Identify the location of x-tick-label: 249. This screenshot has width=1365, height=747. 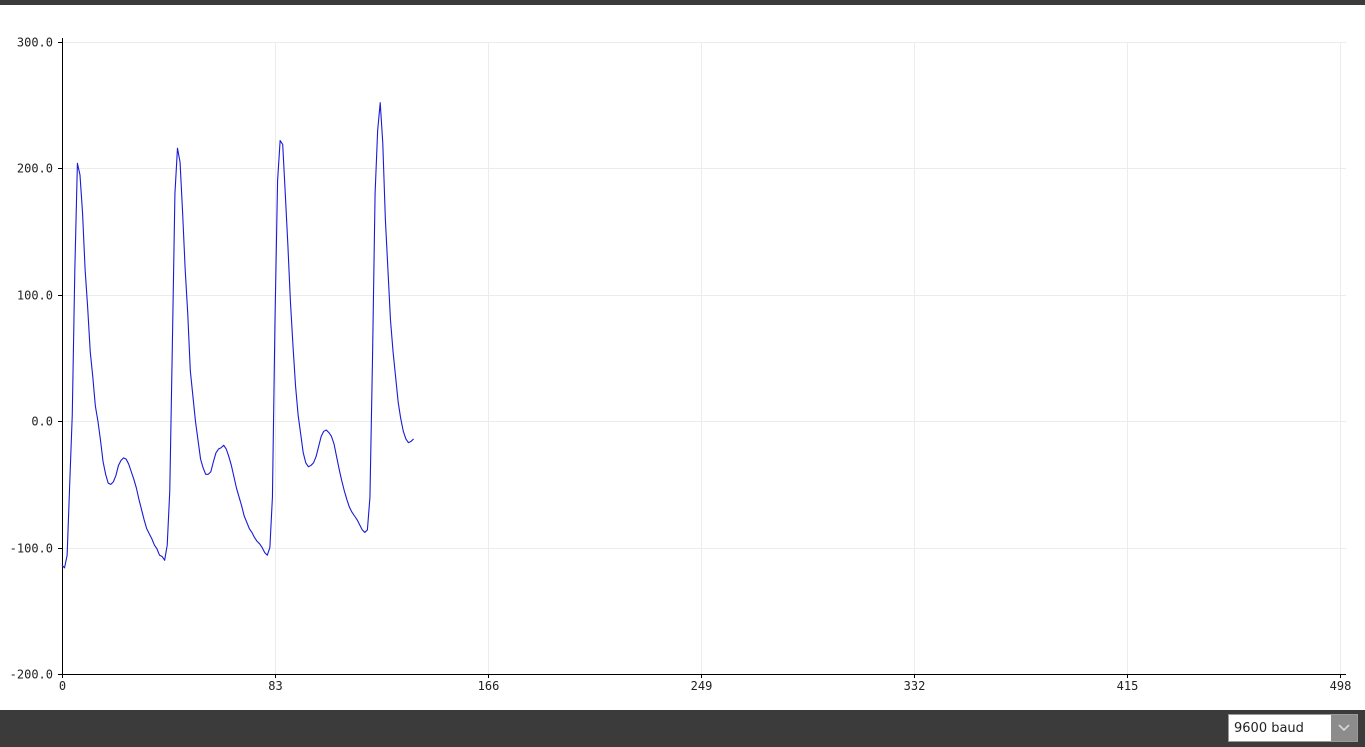
(702, 686).